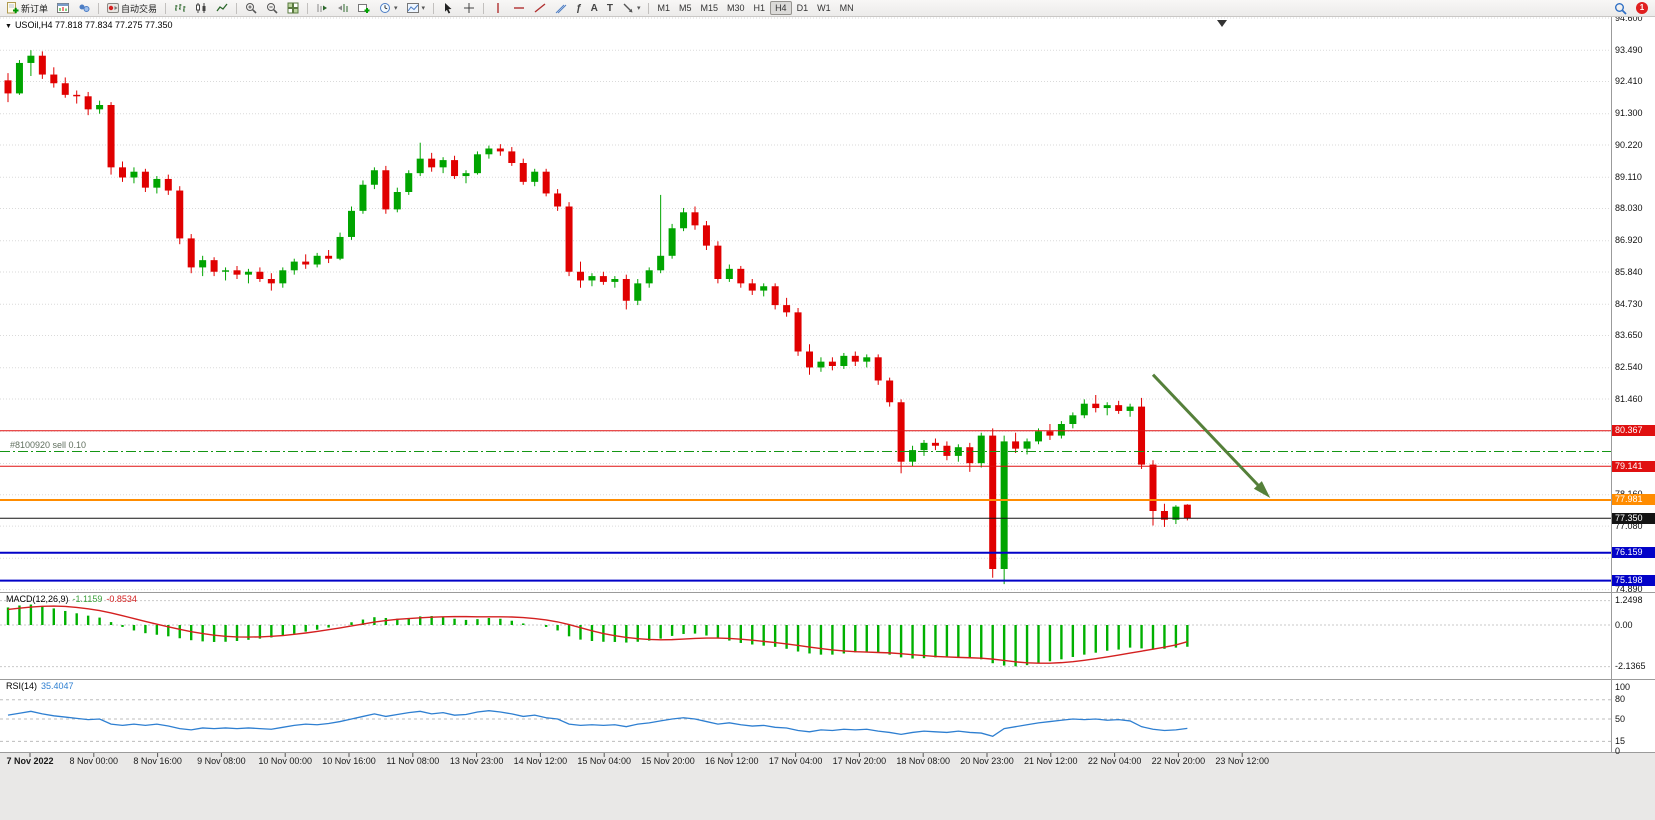  I want to click on cursor-button, so click(448, 8).